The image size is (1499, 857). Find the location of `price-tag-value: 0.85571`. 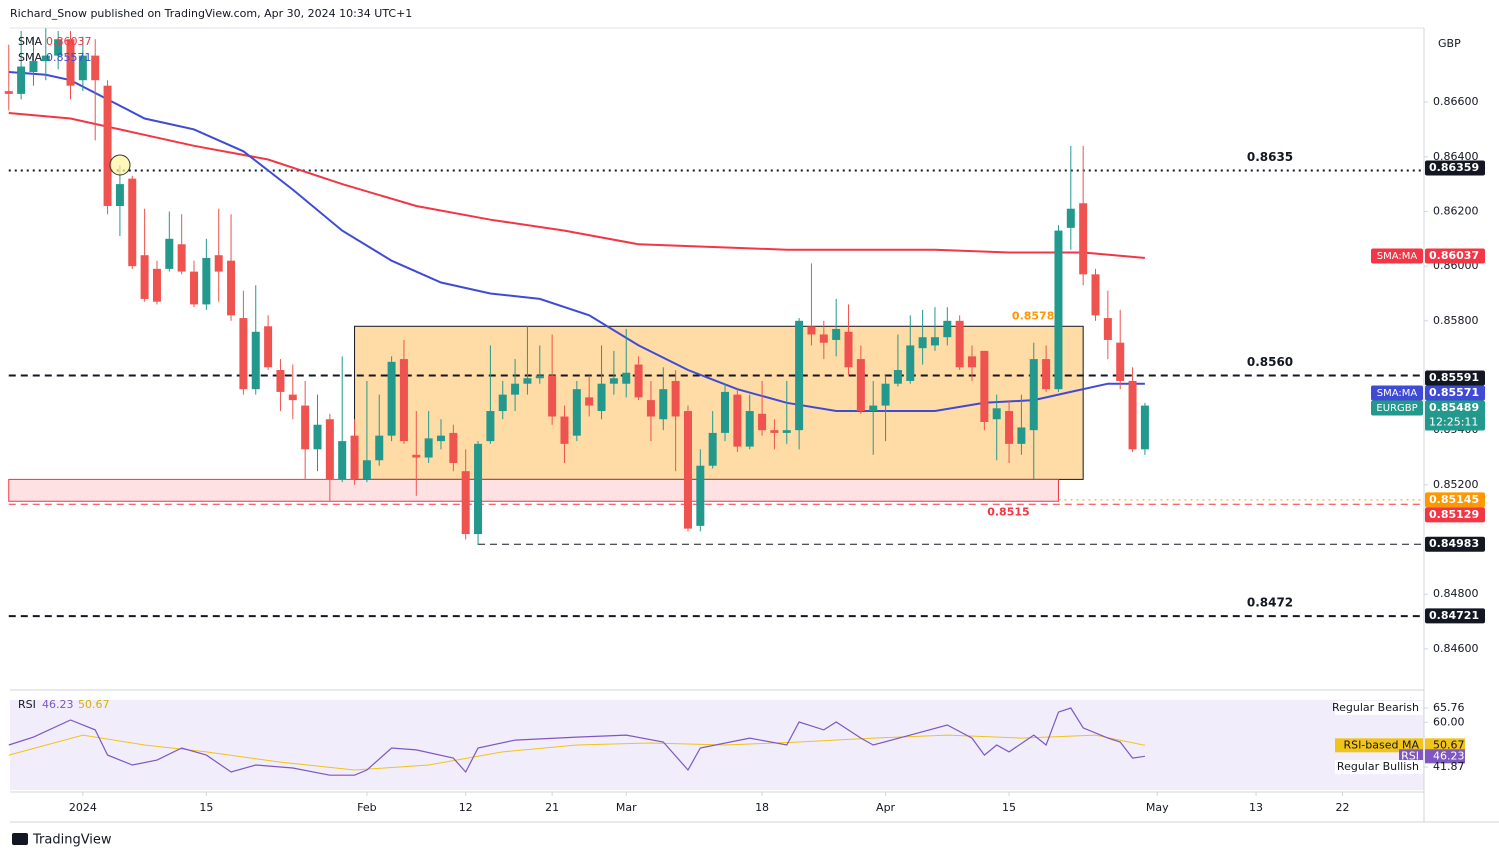

price-tag-value: 0.85571 is located at coordinates (1454, 392).